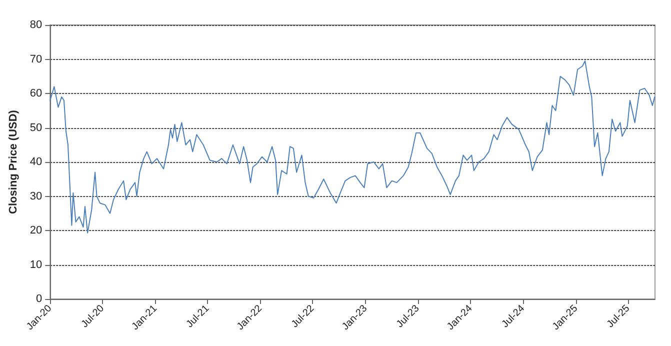 This screenshot has width=671, height=346. I want to click on y-tick-label: 80, so click(36, 25).